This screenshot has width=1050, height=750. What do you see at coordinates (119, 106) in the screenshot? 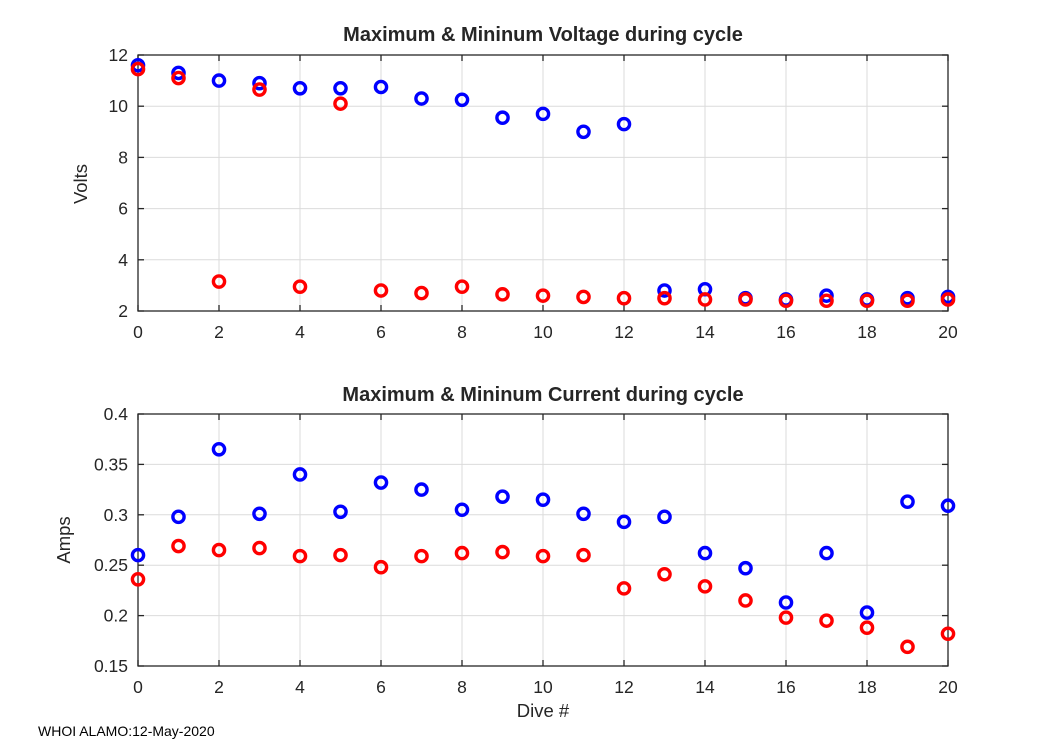
I see `y-tick-label: 10` at bounding box center [119, 106].